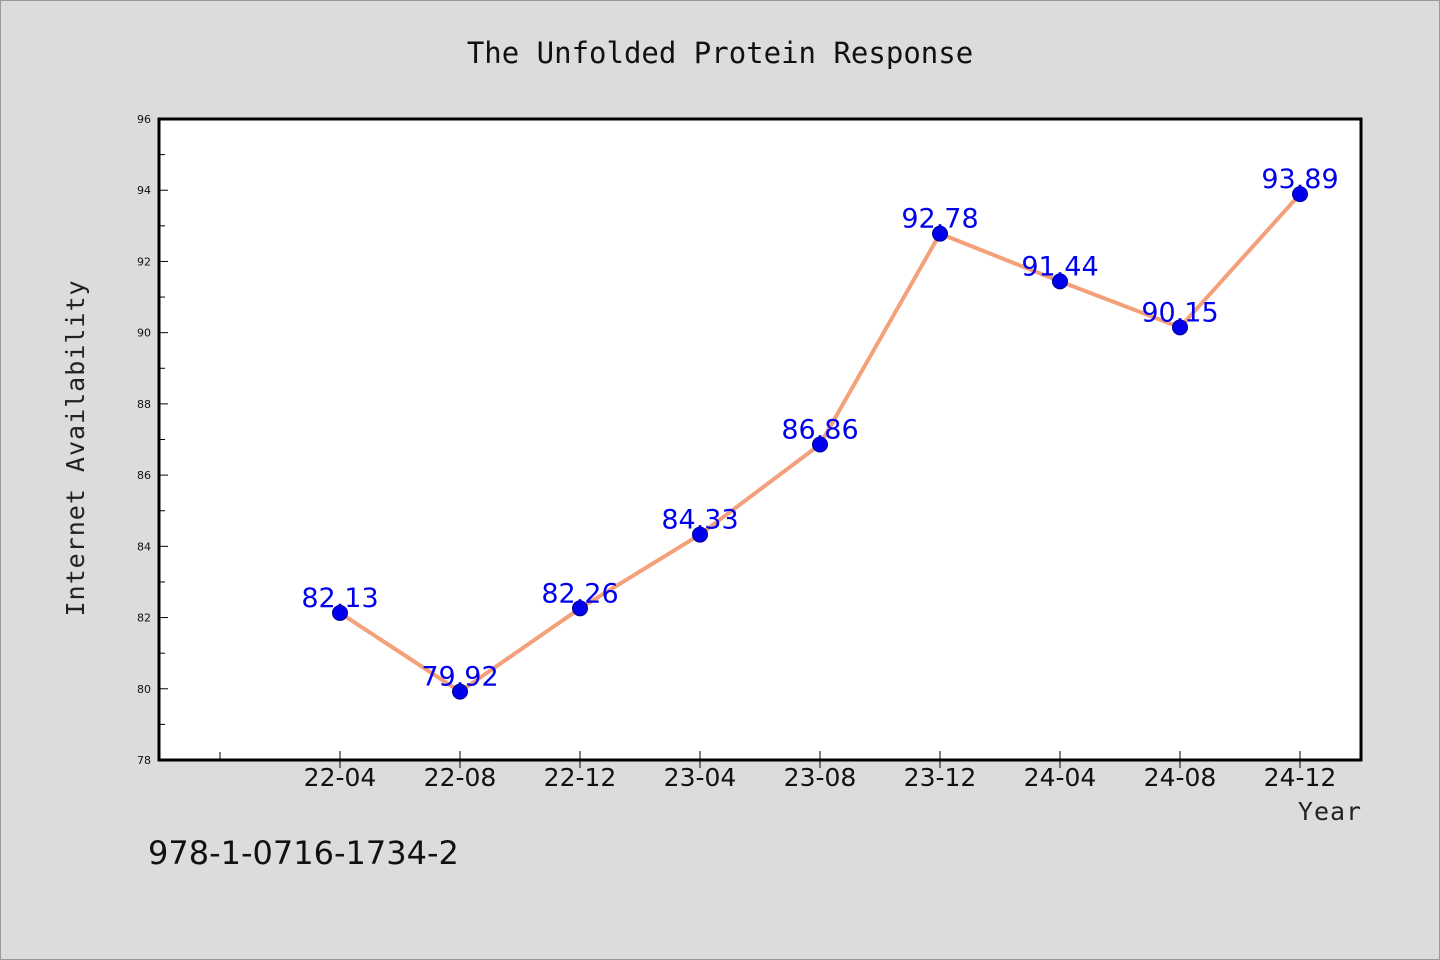 The width and height of the screenshot is (1440, 960). I want to click on x-tick-label: 23-12, so click(940, 777).